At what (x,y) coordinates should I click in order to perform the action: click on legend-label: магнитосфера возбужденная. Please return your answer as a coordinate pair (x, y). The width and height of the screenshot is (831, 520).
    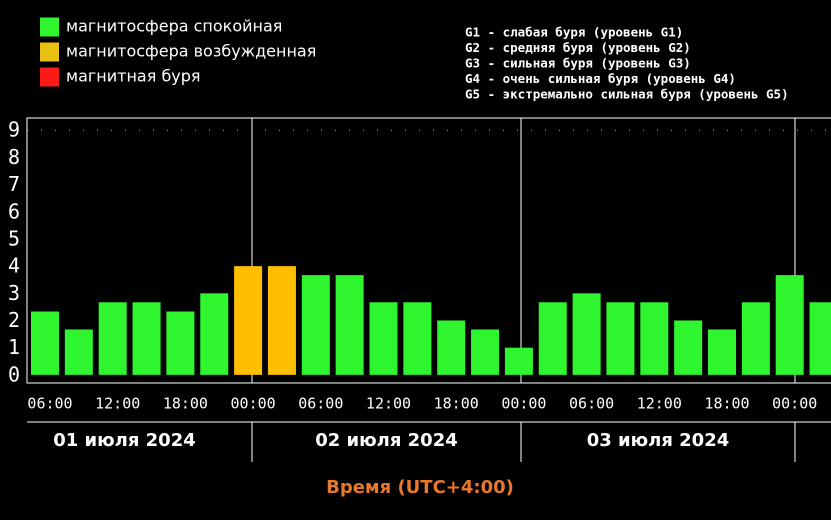
    Looking at the image, I should click on (191, 51).